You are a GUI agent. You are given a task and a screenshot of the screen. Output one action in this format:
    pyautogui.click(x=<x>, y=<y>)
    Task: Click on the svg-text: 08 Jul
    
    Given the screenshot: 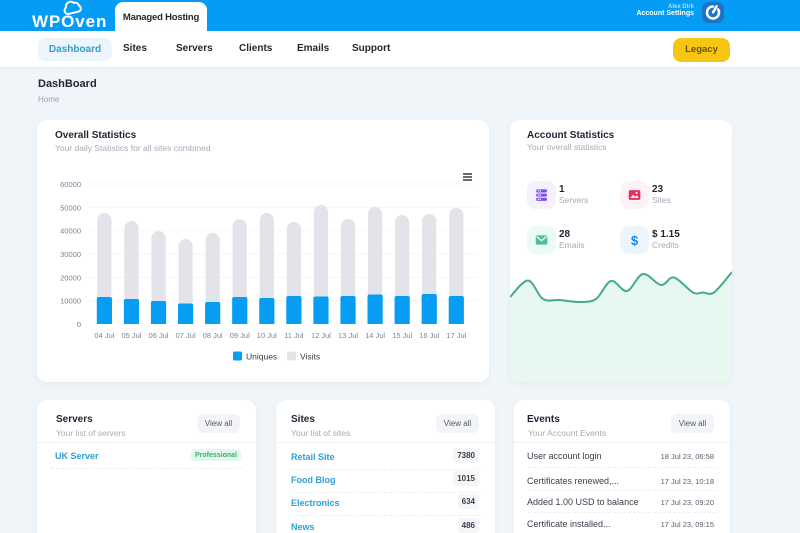 What is the action you would take?
    pyautogui.click(x=213, y=335)
    